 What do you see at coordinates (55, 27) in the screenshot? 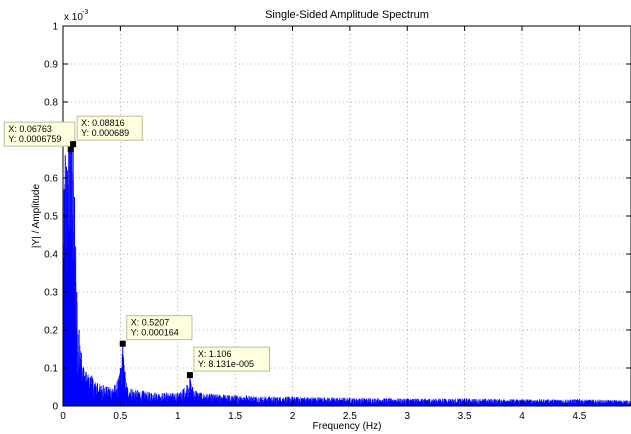
I see `y-tick-label: 1` at bounding box center [55, 27].